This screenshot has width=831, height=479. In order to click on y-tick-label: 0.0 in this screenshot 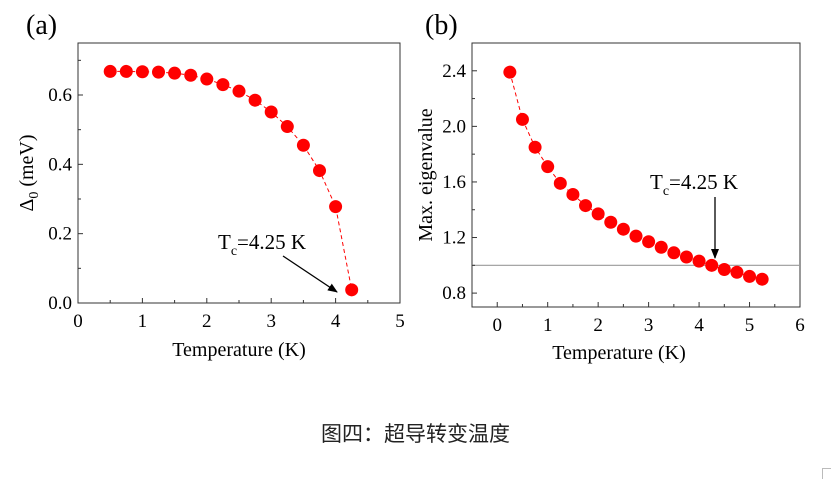, I will do `click(60, 303)`.